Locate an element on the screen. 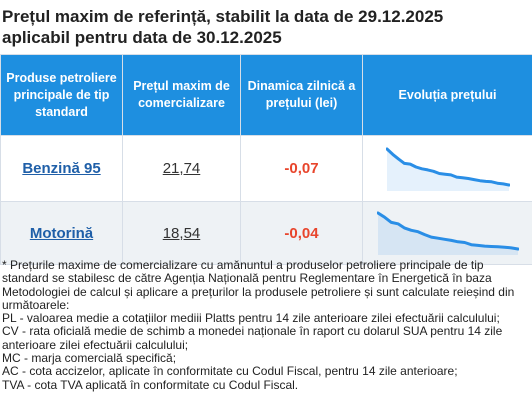 This screenshot has width=532, height=400. column-header-price-trend: Evoluția prețului is located at coordinates (447, 95).